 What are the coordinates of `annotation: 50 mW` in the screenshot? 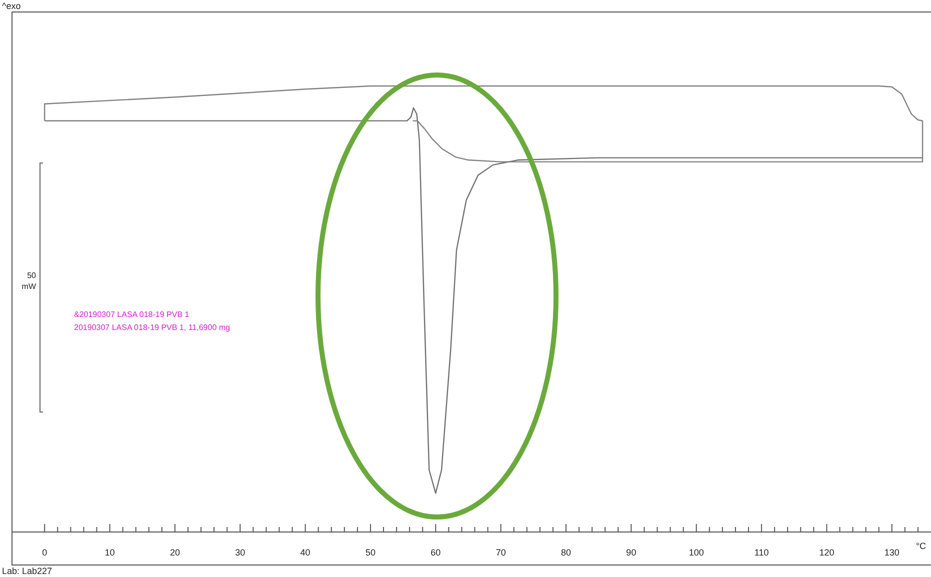 It's located at (29, 281).